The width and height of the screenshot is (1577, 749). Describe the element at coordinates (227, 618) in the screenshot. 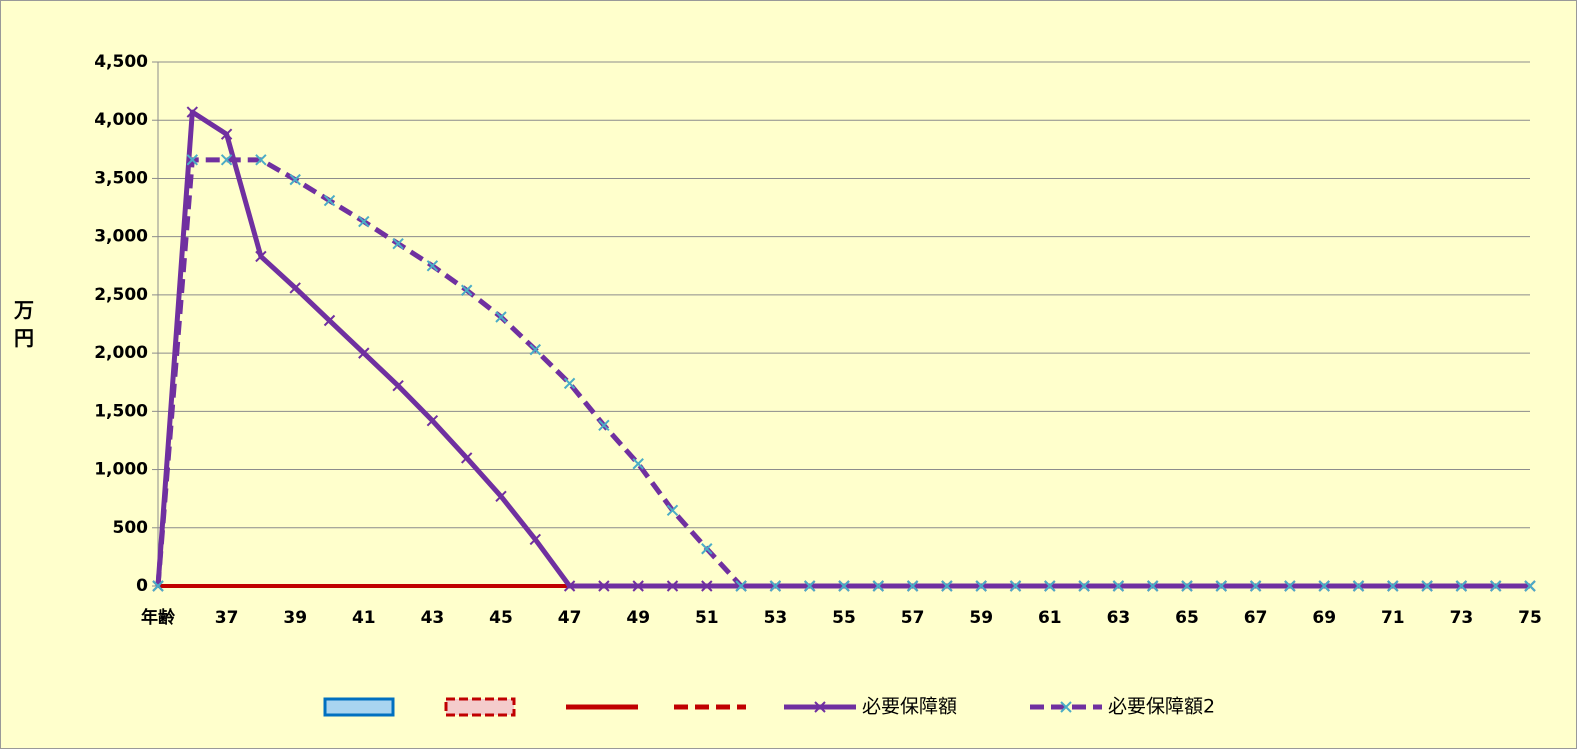

I see `x-tick-label: 37` at that location.